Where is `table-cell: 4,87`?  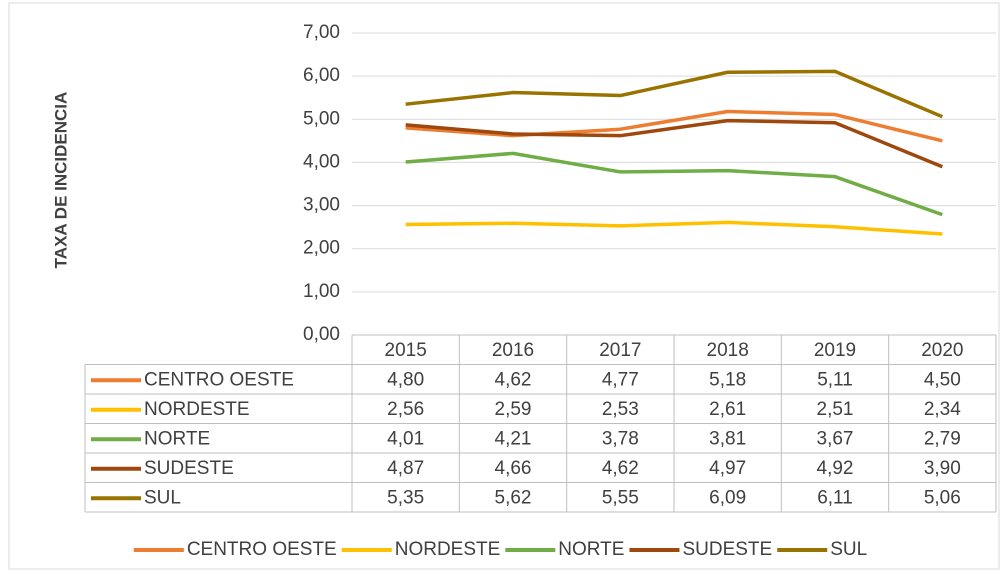
table-cell: 4,87 is located at coordinates (405, 468).